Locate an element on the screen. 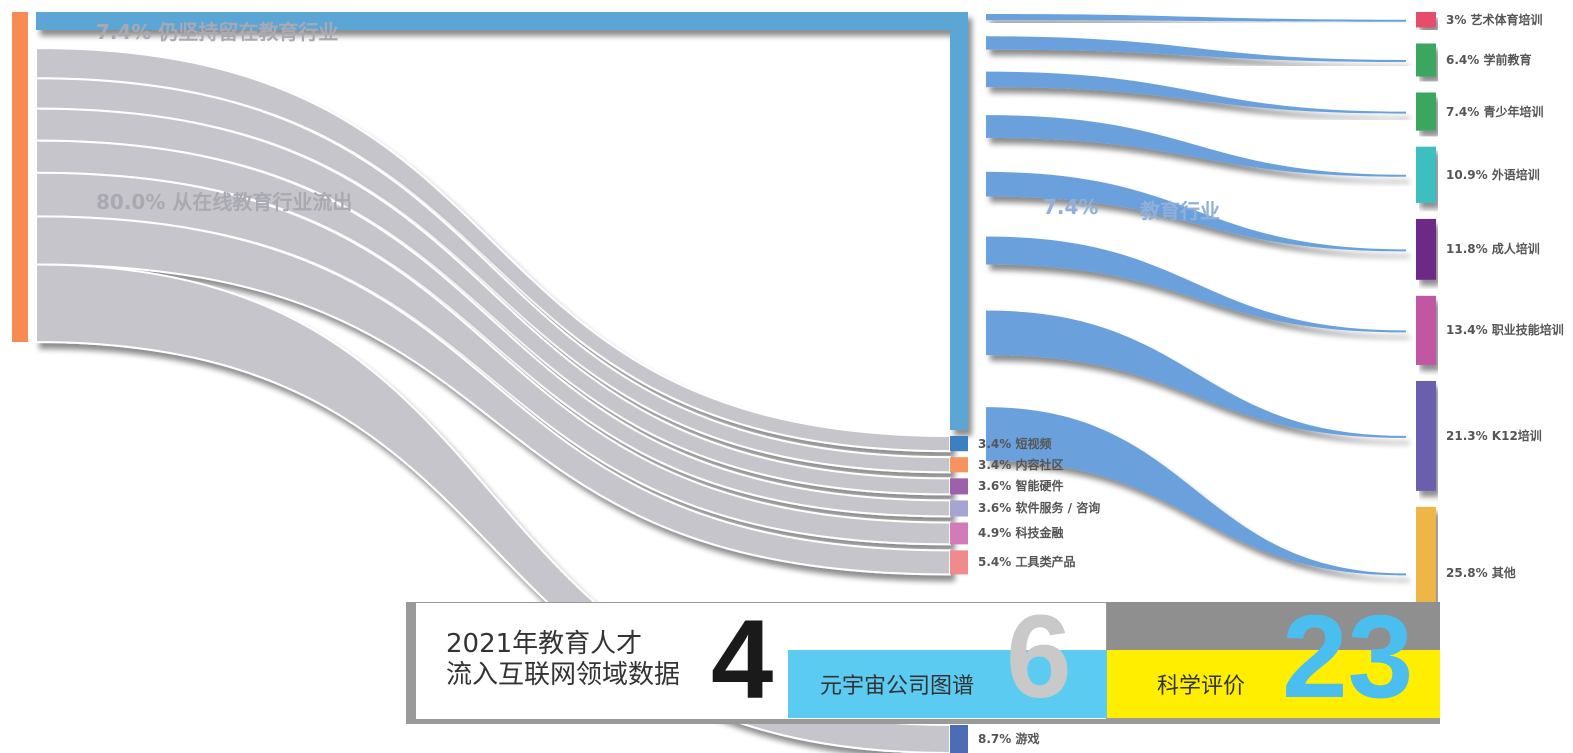 The height and width of the screenshot is (753, 1573). banner-blue-card: 元宇宙公司图谱 6 is located at coordinates (948, 657).